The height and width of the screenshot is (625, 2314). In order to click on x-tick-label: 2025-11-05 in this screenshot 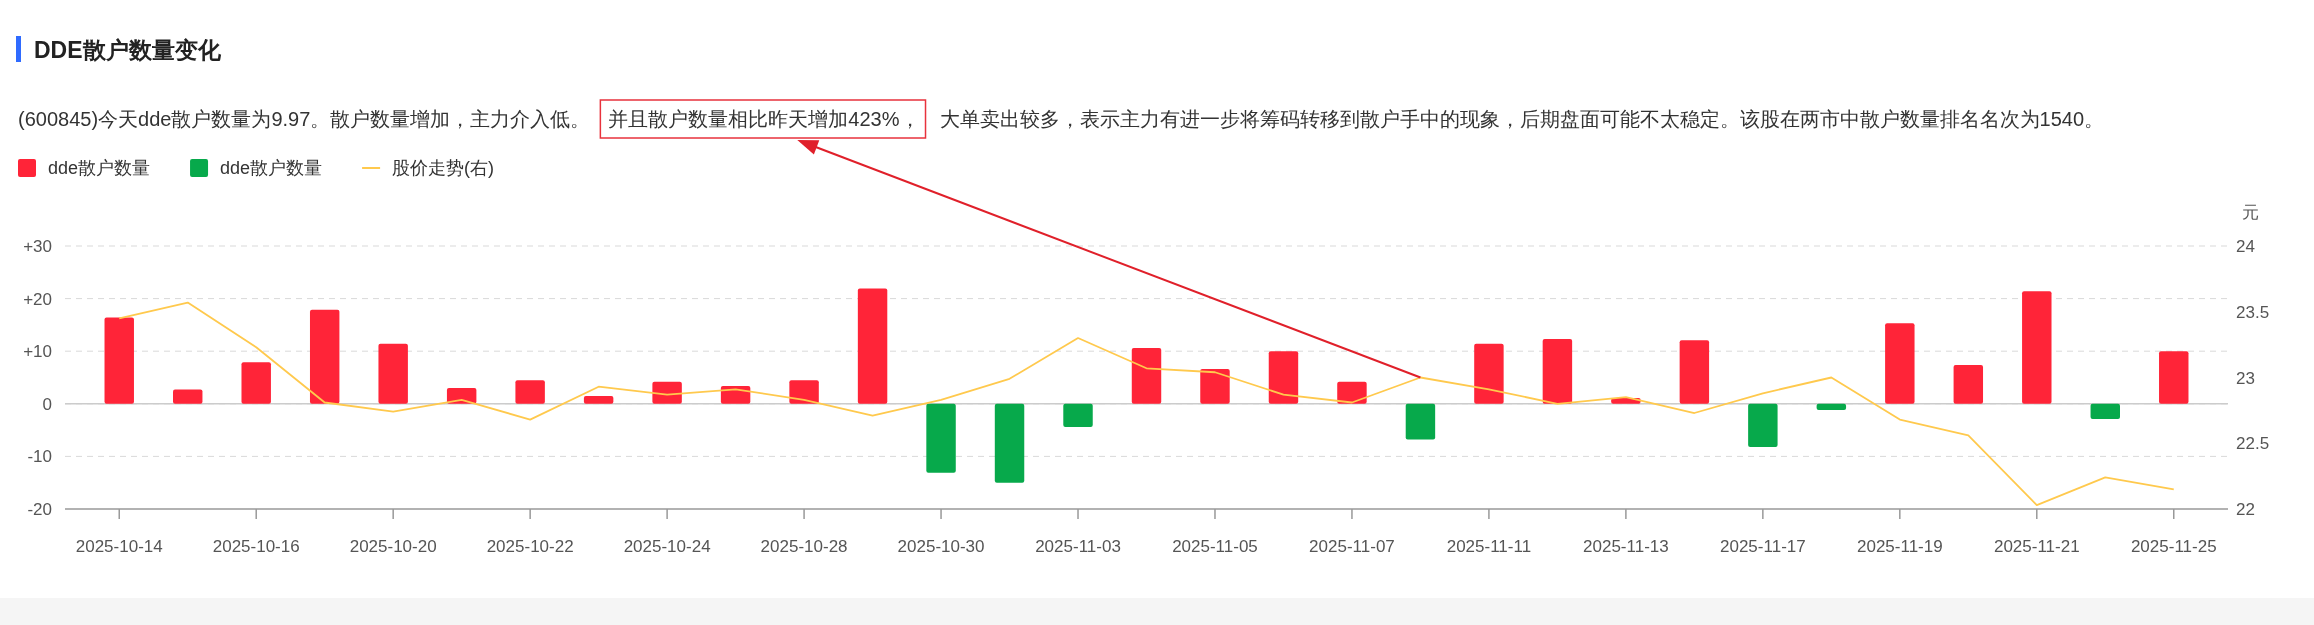, I will do `click(1215, 546)`.